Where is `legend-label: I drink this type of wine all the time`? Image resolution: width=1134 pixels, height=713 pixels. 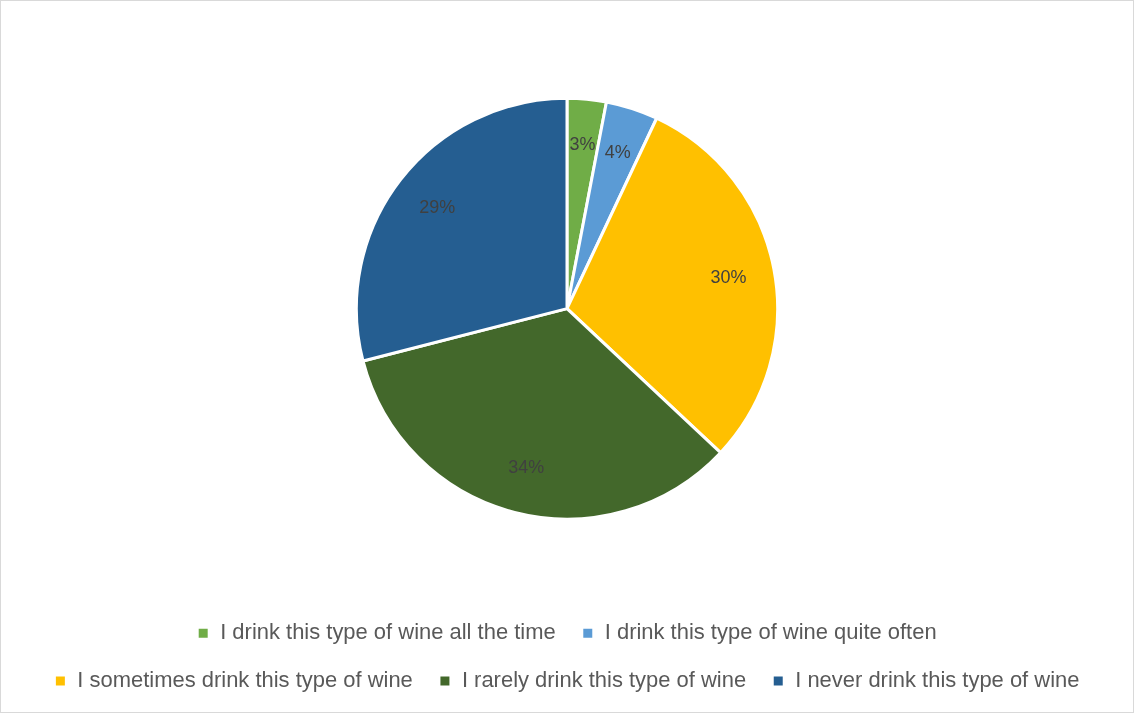 legend-label: I drink this type of wine all the time is located at coordinates (388, 632).